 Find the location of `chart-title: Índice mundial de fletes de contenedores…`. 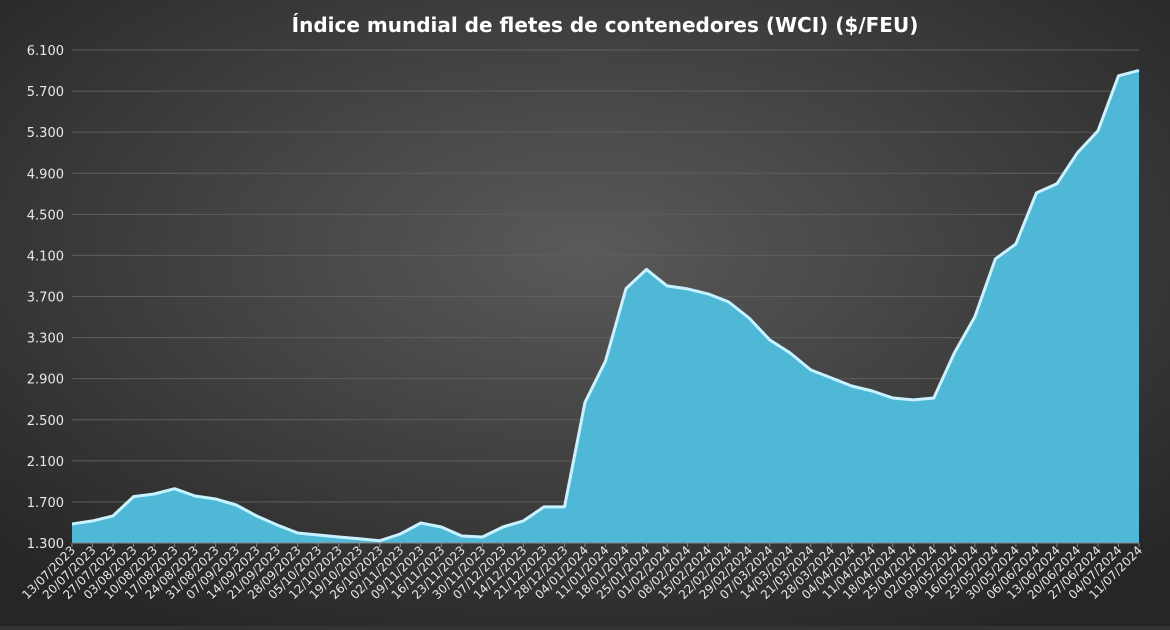

chart-title: Índice mundial de fletes de contenedores… is located at coordinates (605, 25).